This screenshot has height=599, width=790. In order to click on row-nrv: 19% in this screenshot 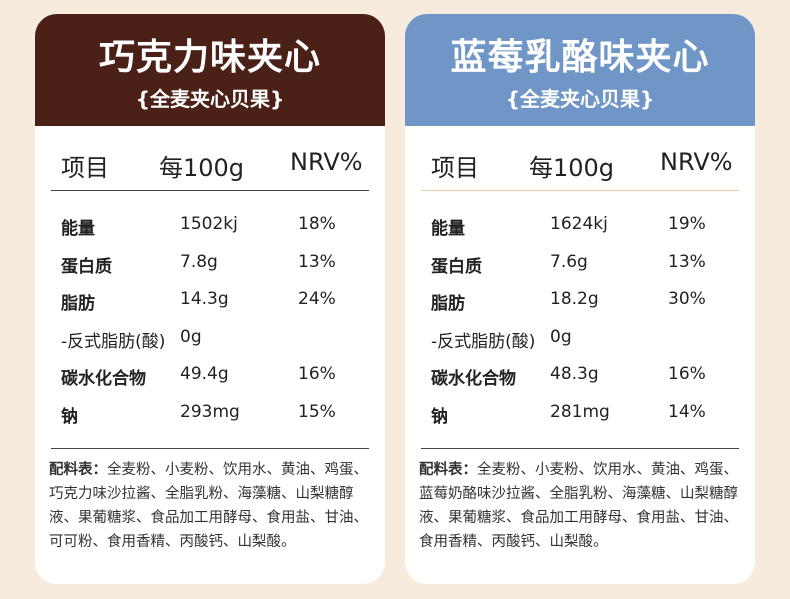, I will do `click(687, 224)`.